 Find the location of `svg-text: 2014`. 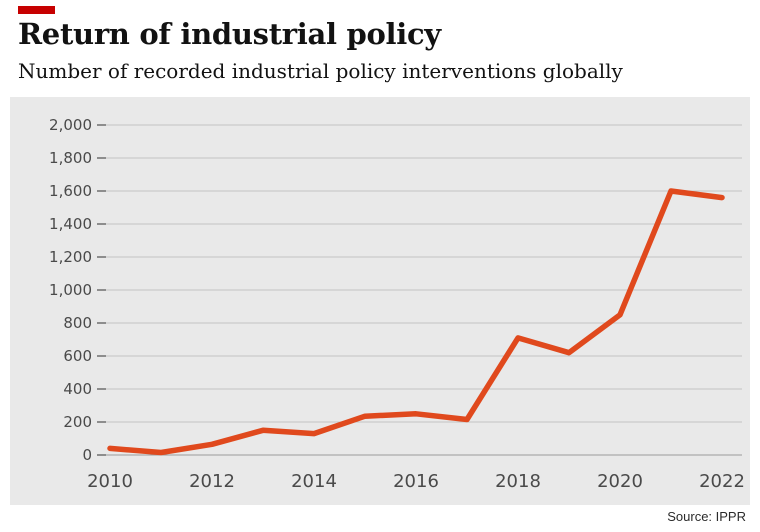

svg-text: 2014 is located at coordinates (314, 481).